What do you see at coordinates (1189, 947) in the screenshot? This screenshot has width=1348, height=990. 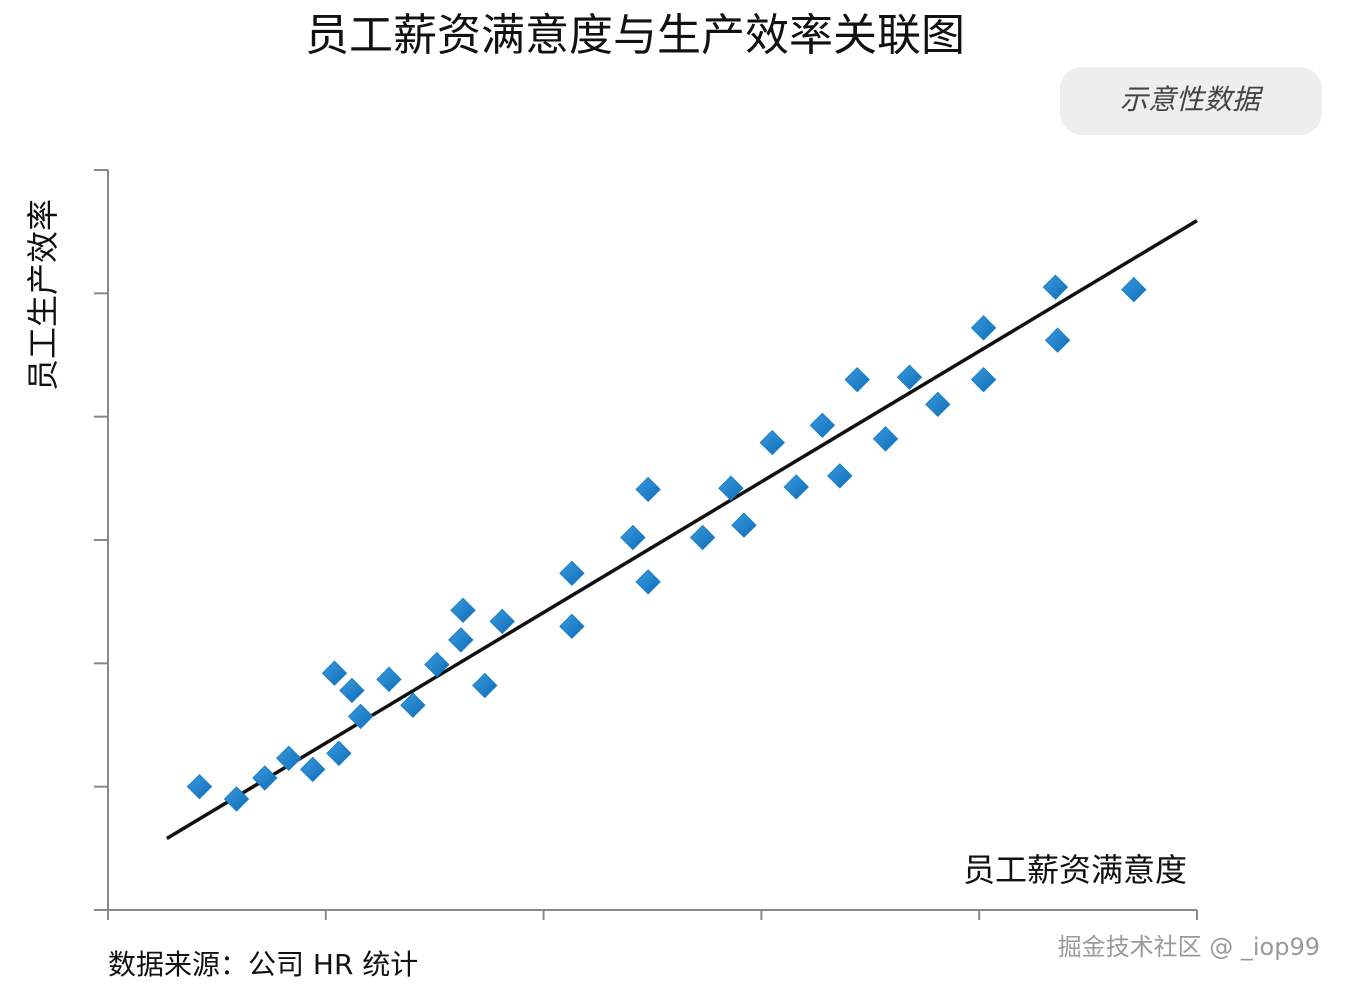 I see `watermark: 掘金技术社区 @ _iop99` at bounding box center [1189, 947].